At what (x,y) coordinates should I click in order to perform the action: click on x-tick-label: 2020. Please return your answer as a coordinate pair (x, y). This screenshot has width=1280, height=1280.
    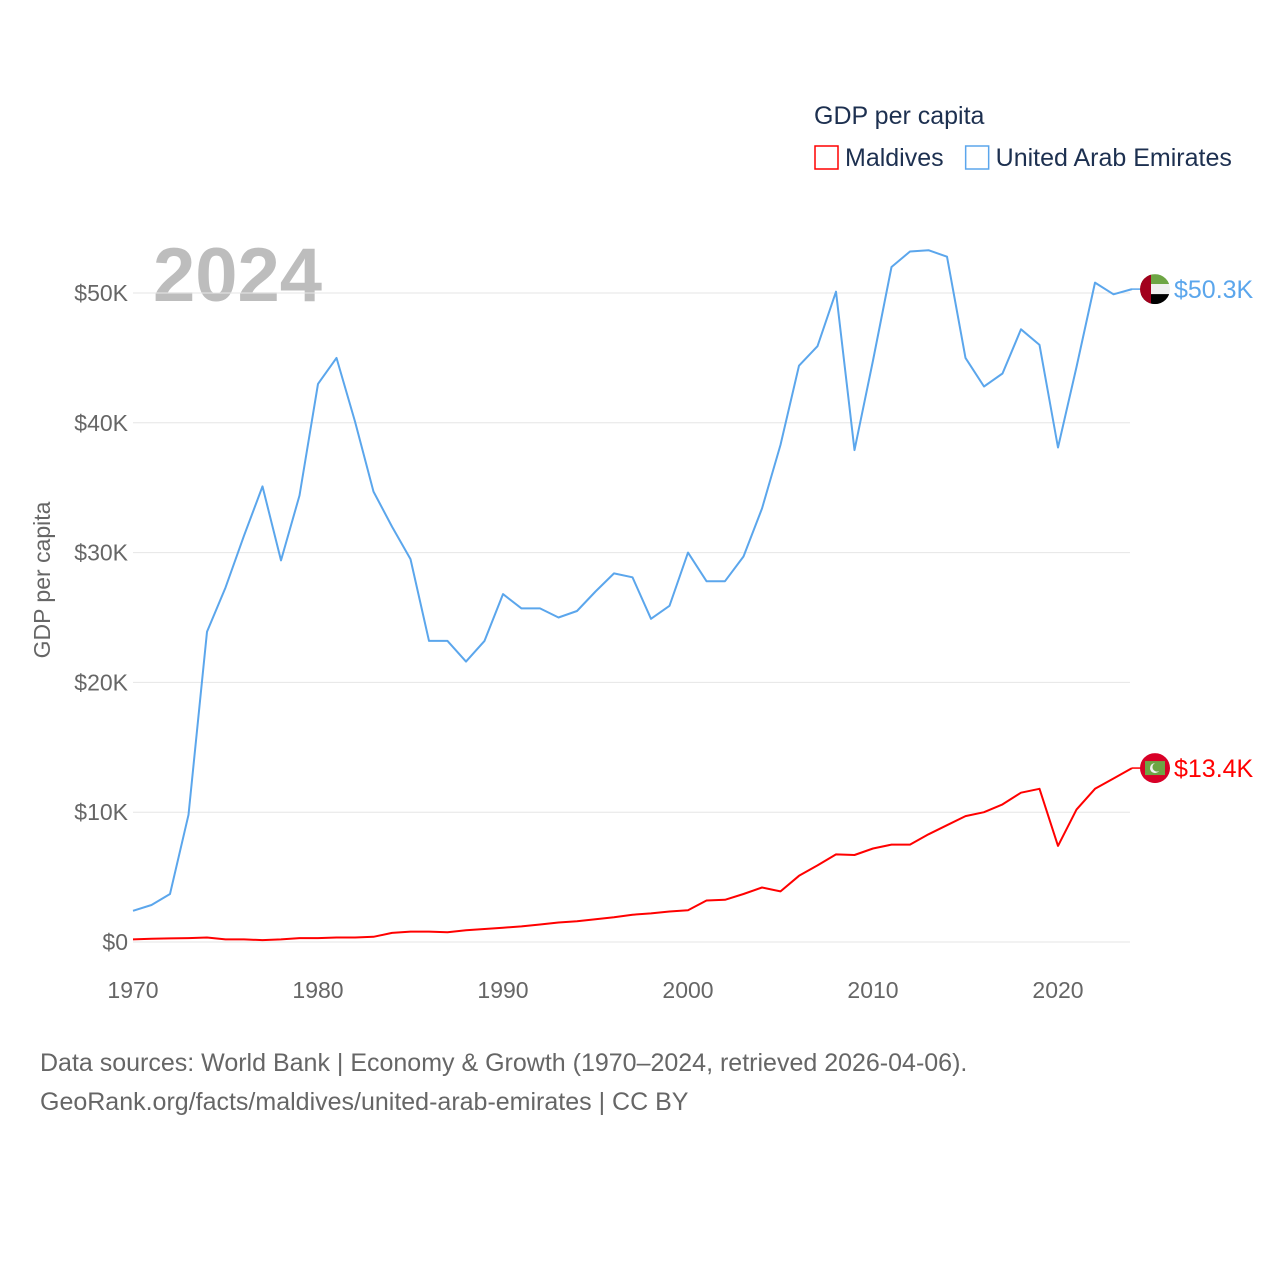
    Looking at the image, I should click on (1057, 990).